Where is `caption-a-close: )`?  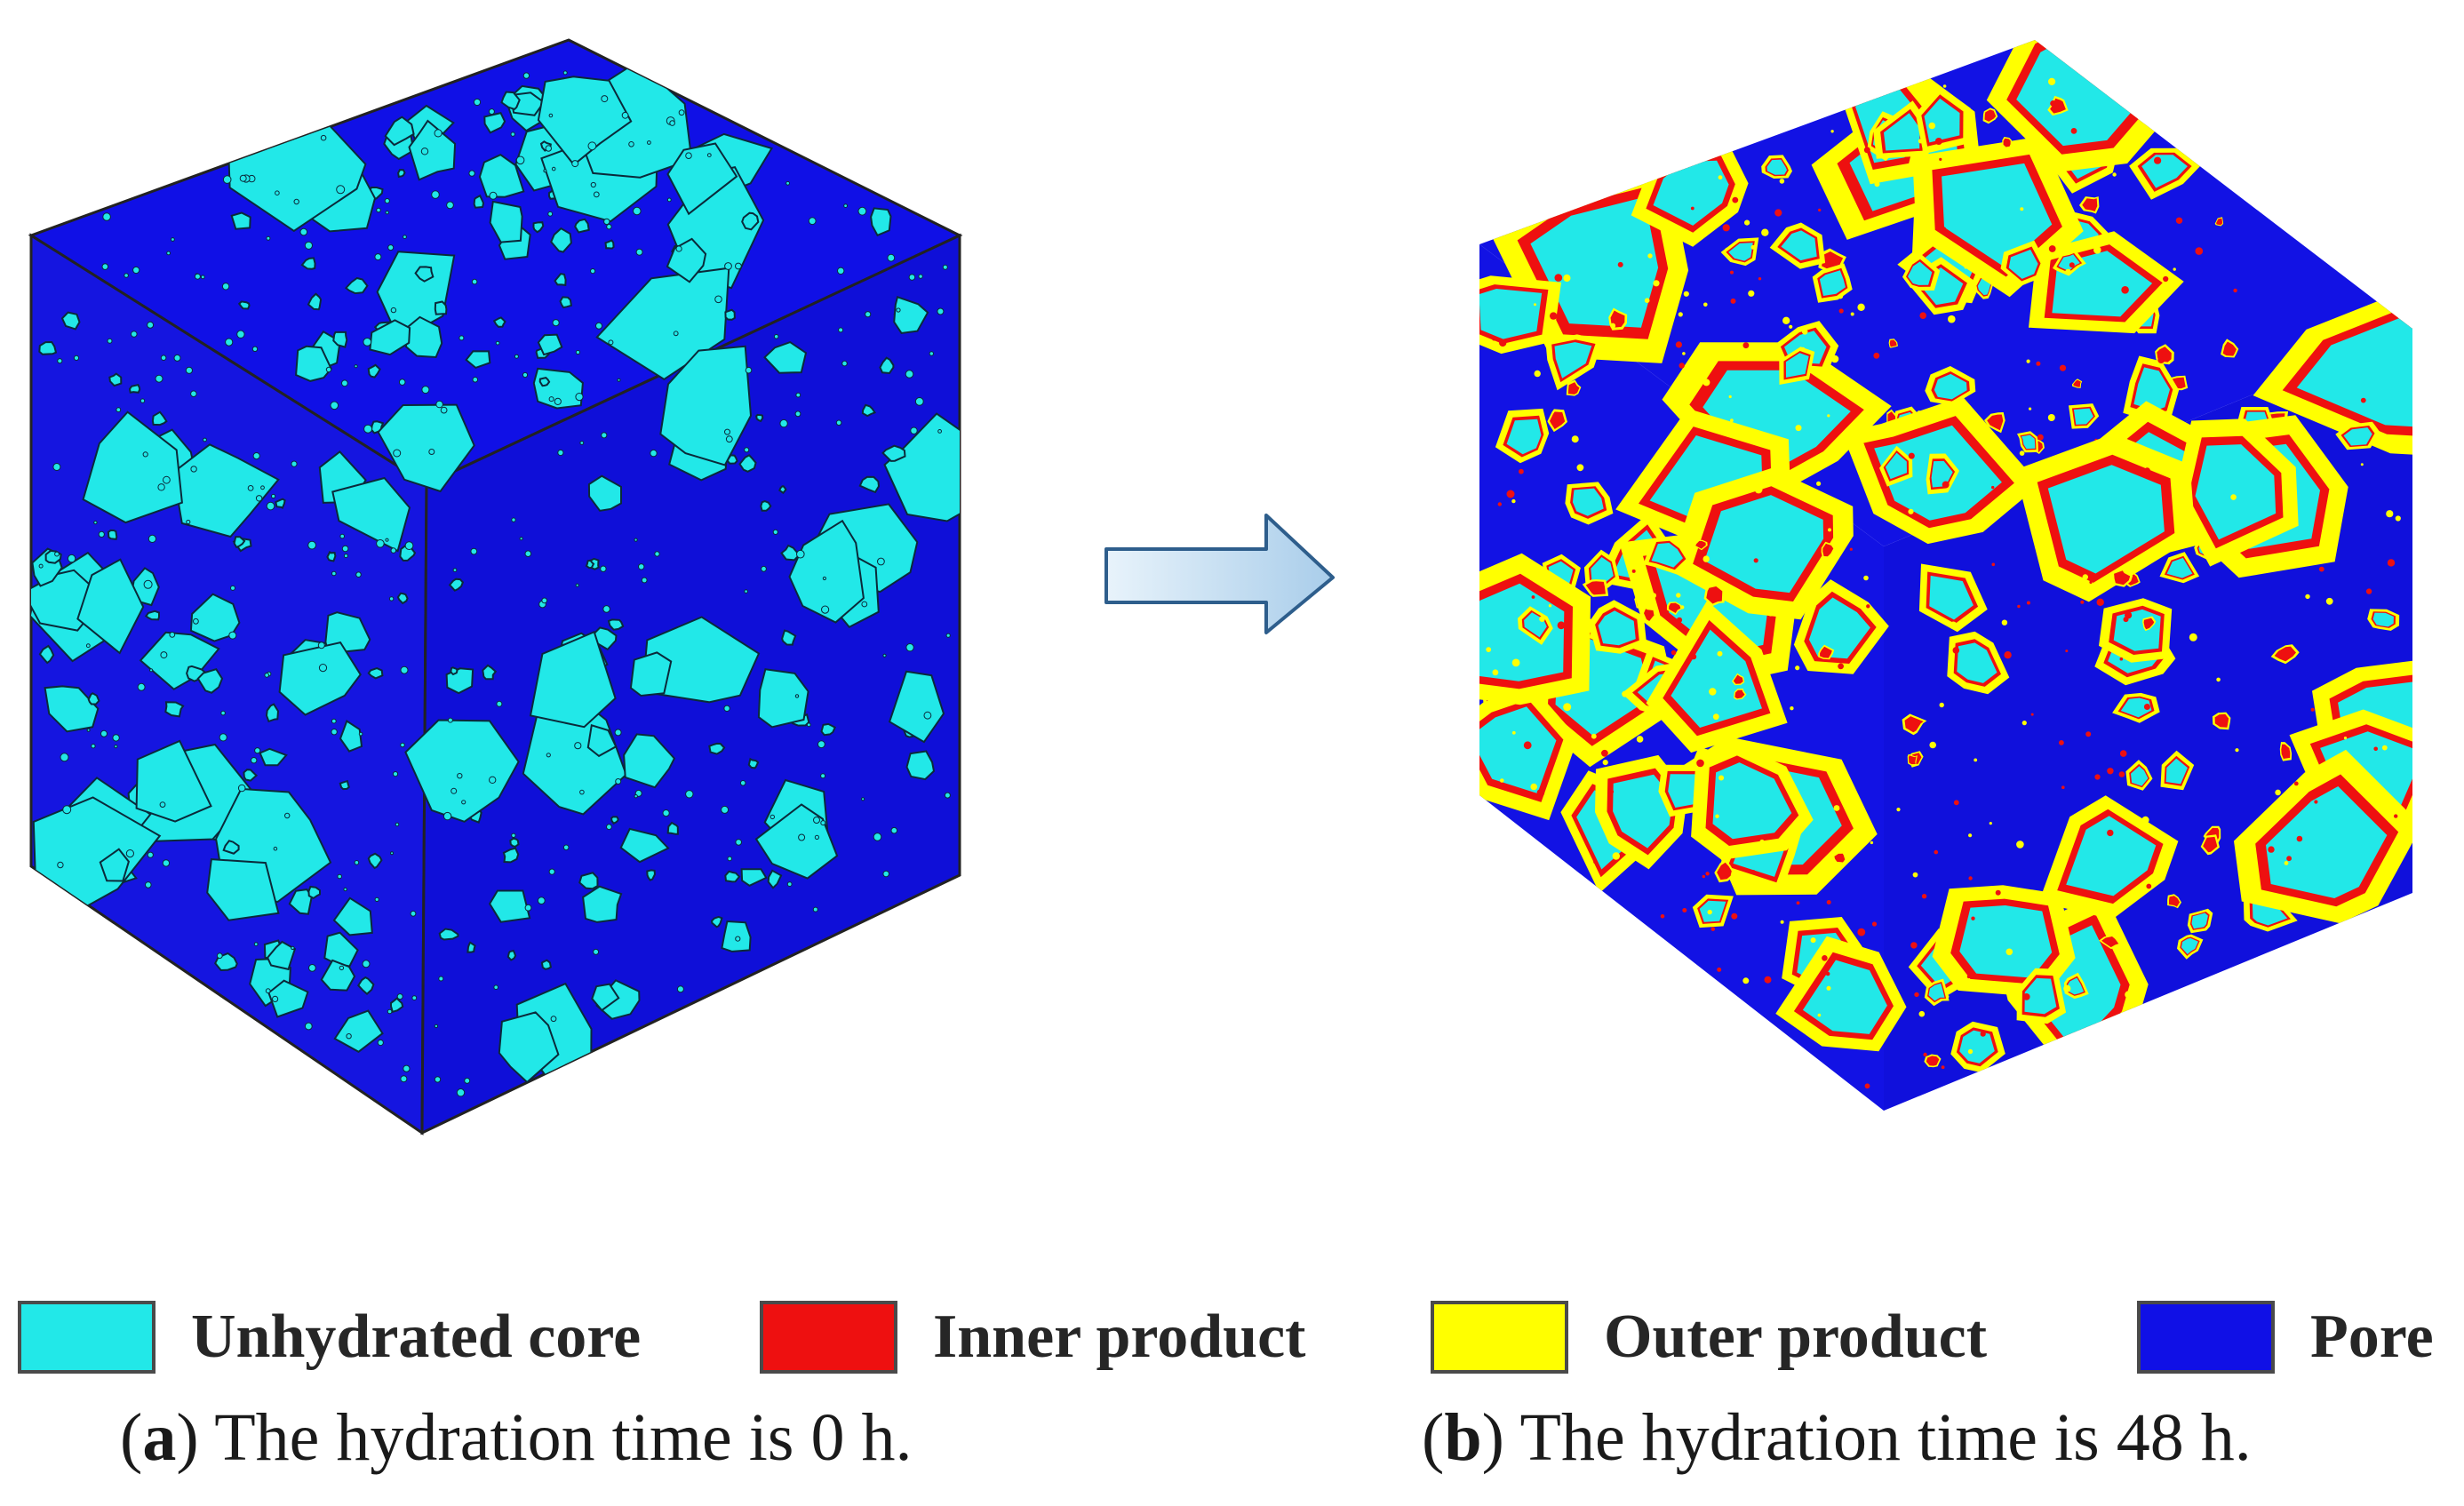 caption-a-close: ) is located at coordinates (187, 1437).